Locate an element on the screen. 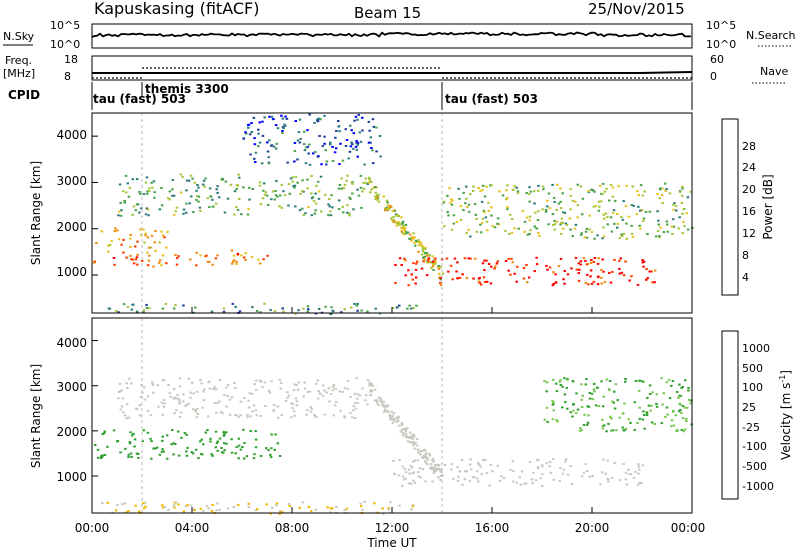 This screenshot has height=554, width=800. x-axis-label: Time UT is located at coordinates (391, 543).